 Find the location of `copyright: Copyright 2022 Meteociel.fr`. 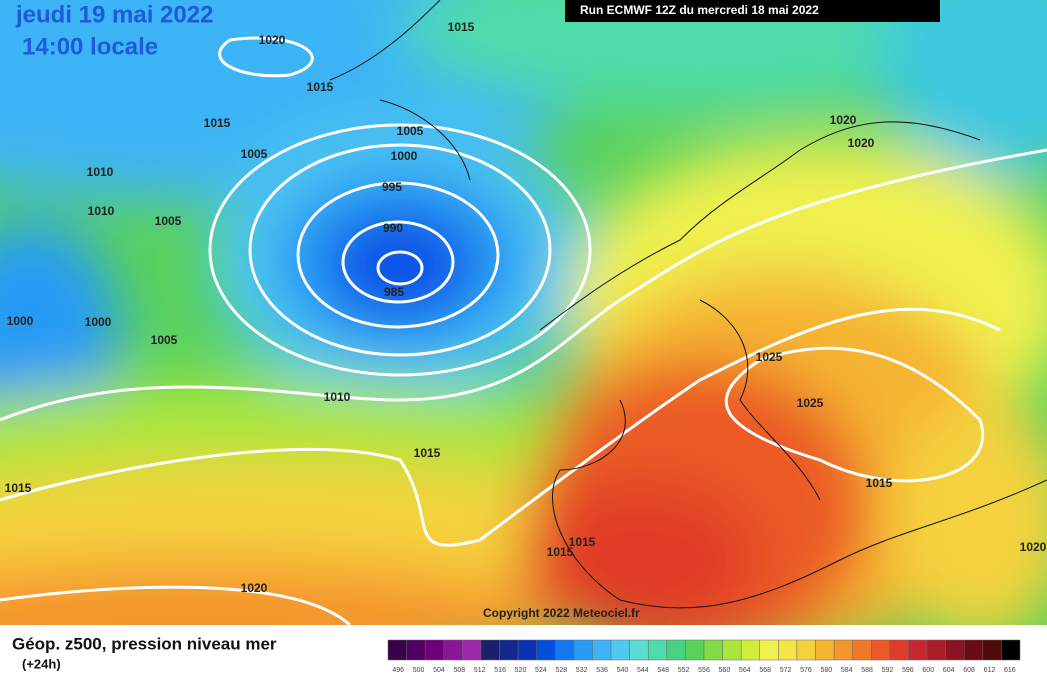

copyright: Copyright 2022 Meteociel.fr is located at coordinates (561, 613).